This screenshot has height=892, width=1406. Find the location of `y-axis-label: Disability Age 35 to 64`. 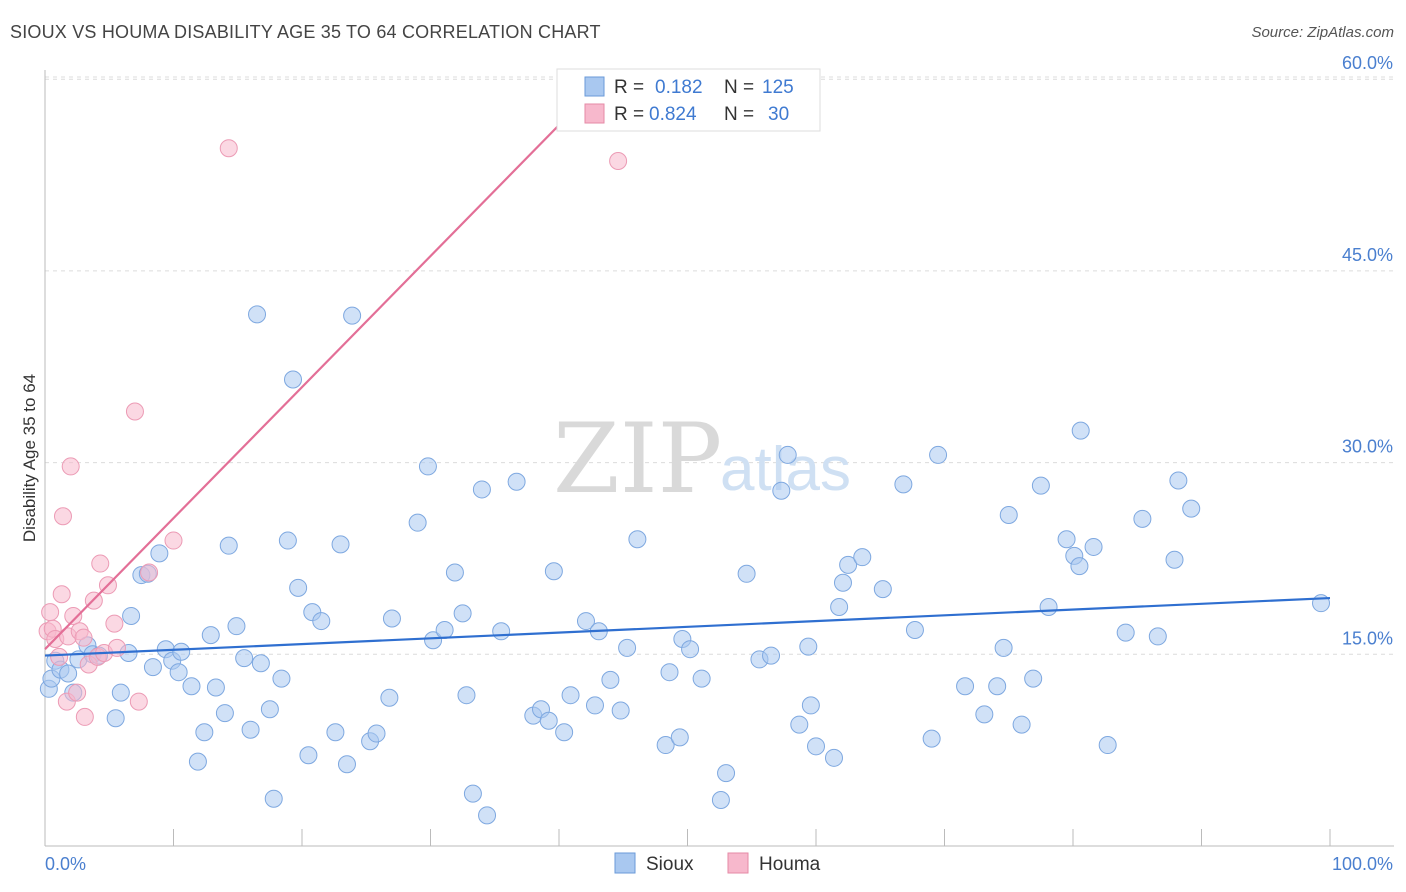

y-axis-label: Disability Age 35 to 64 is located at coordinates (29, 458).